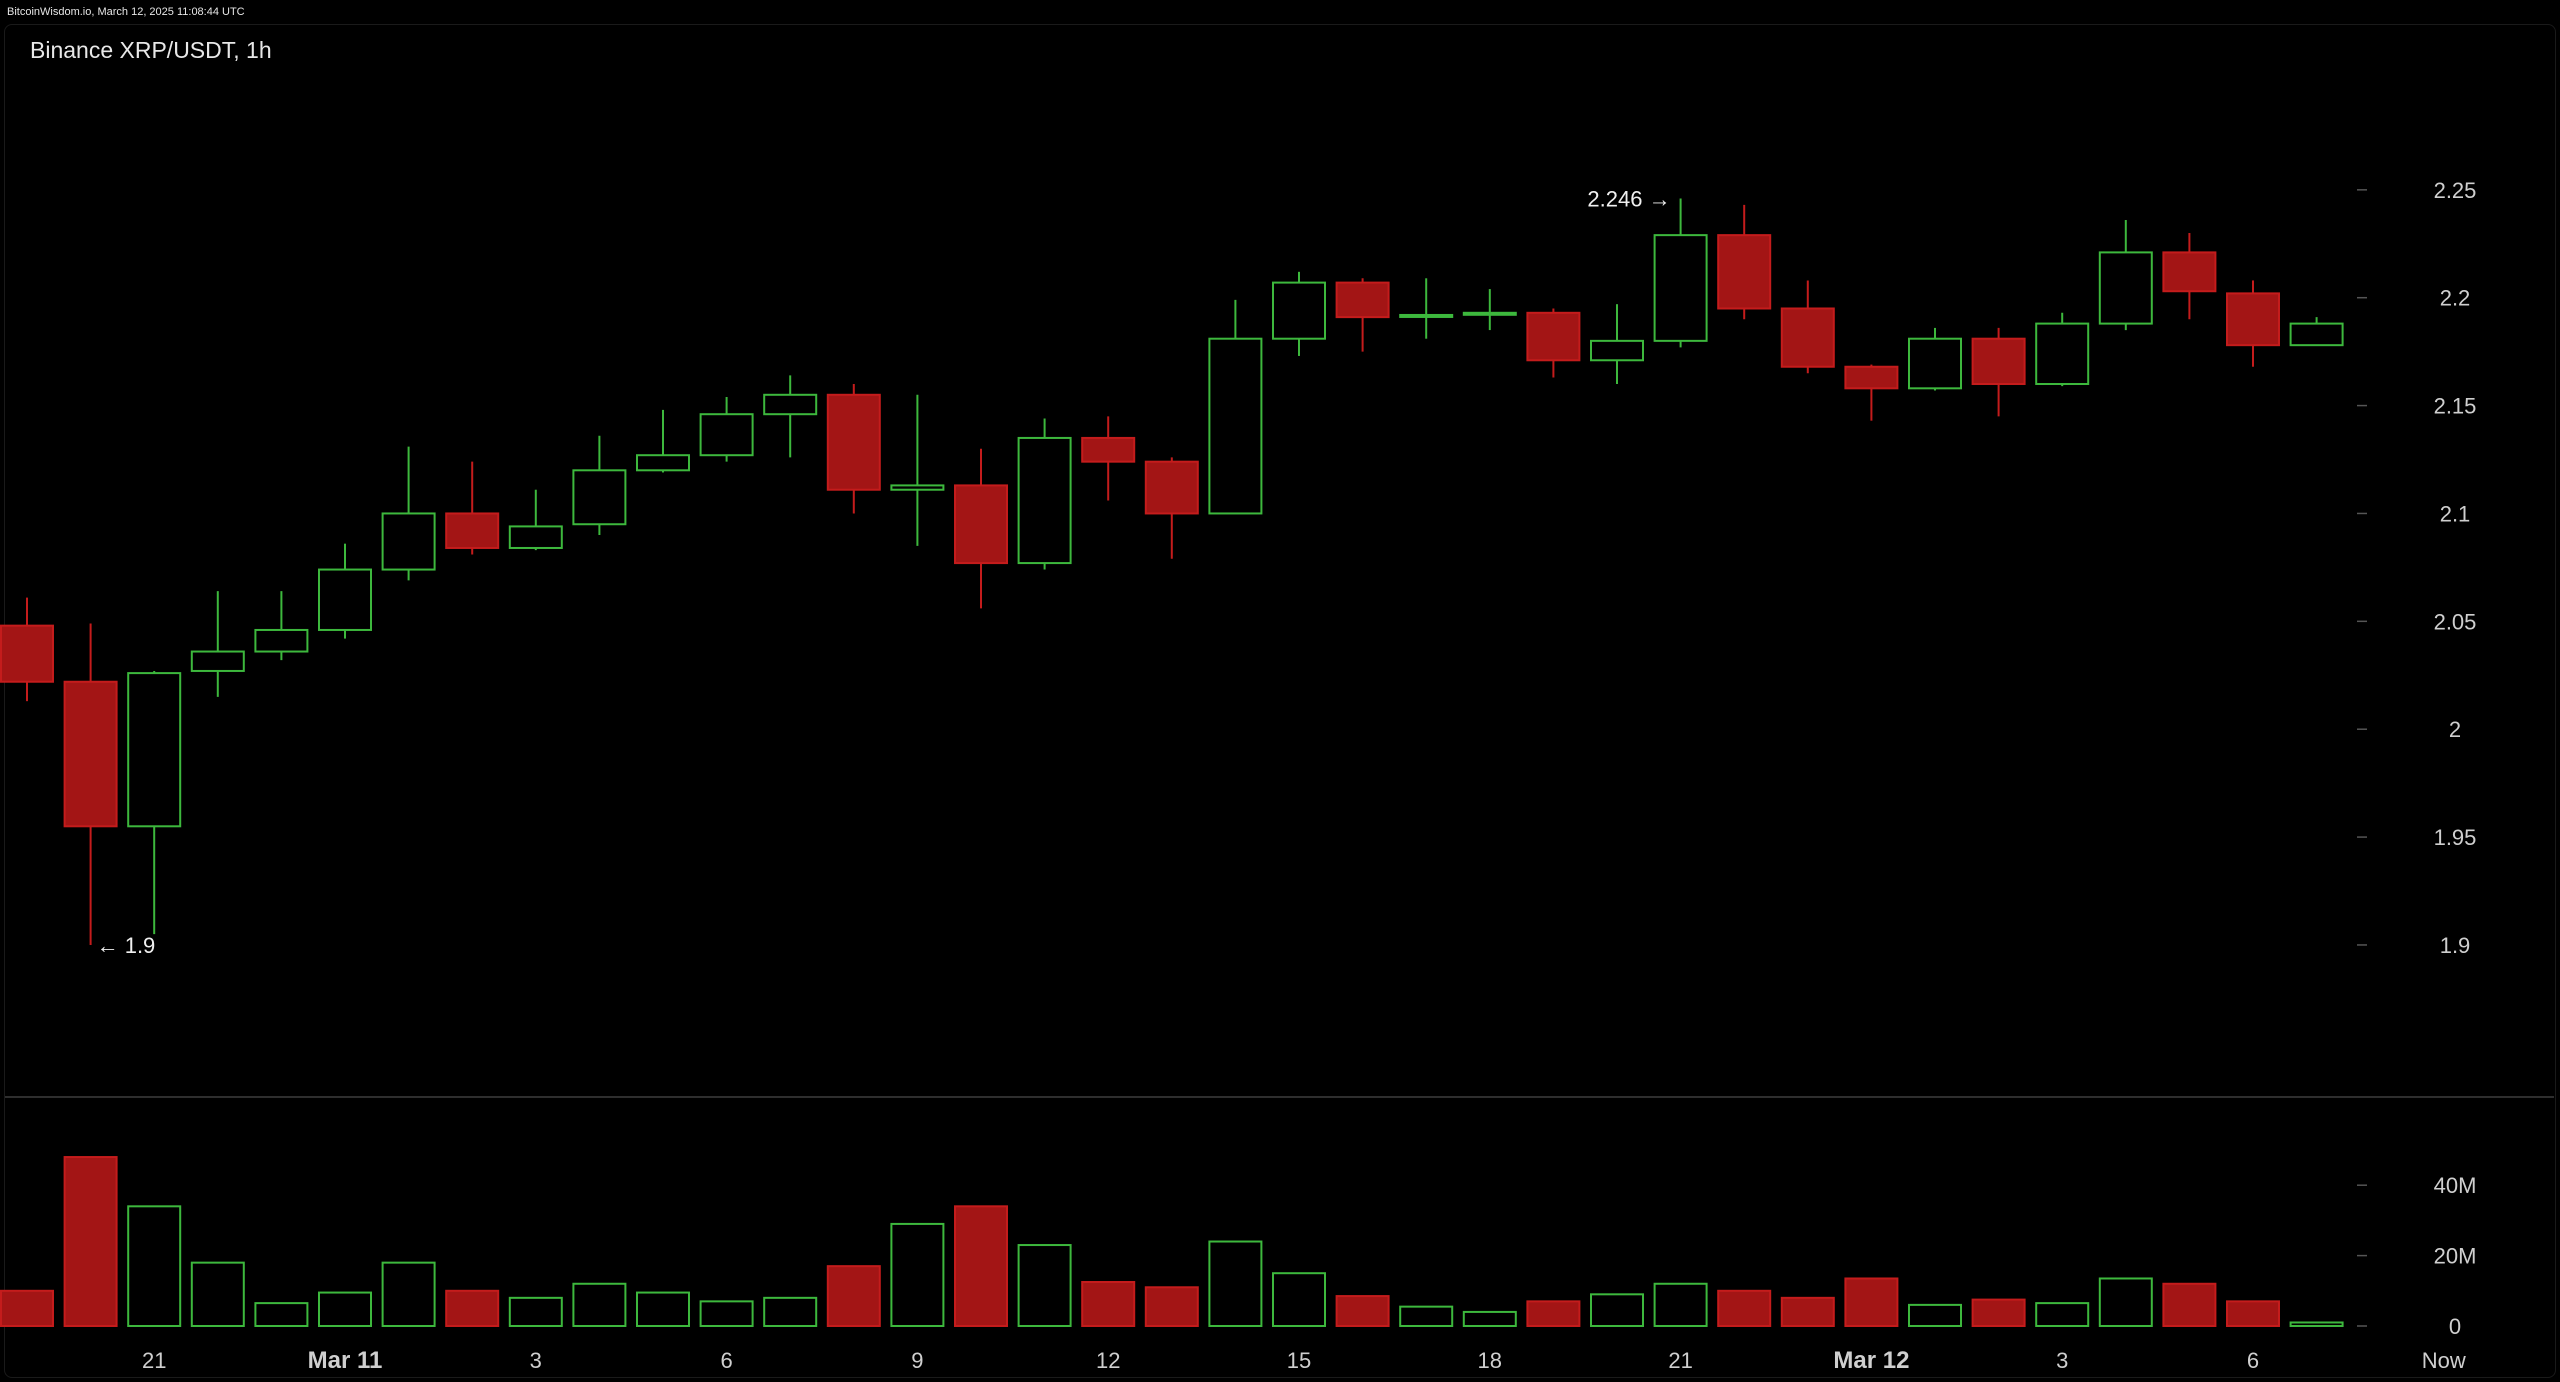  What do you see at coordinates (2455, 621) in the screenshot?
I see `price-axis-label: 2.05` at bounding box center [2455, 621].